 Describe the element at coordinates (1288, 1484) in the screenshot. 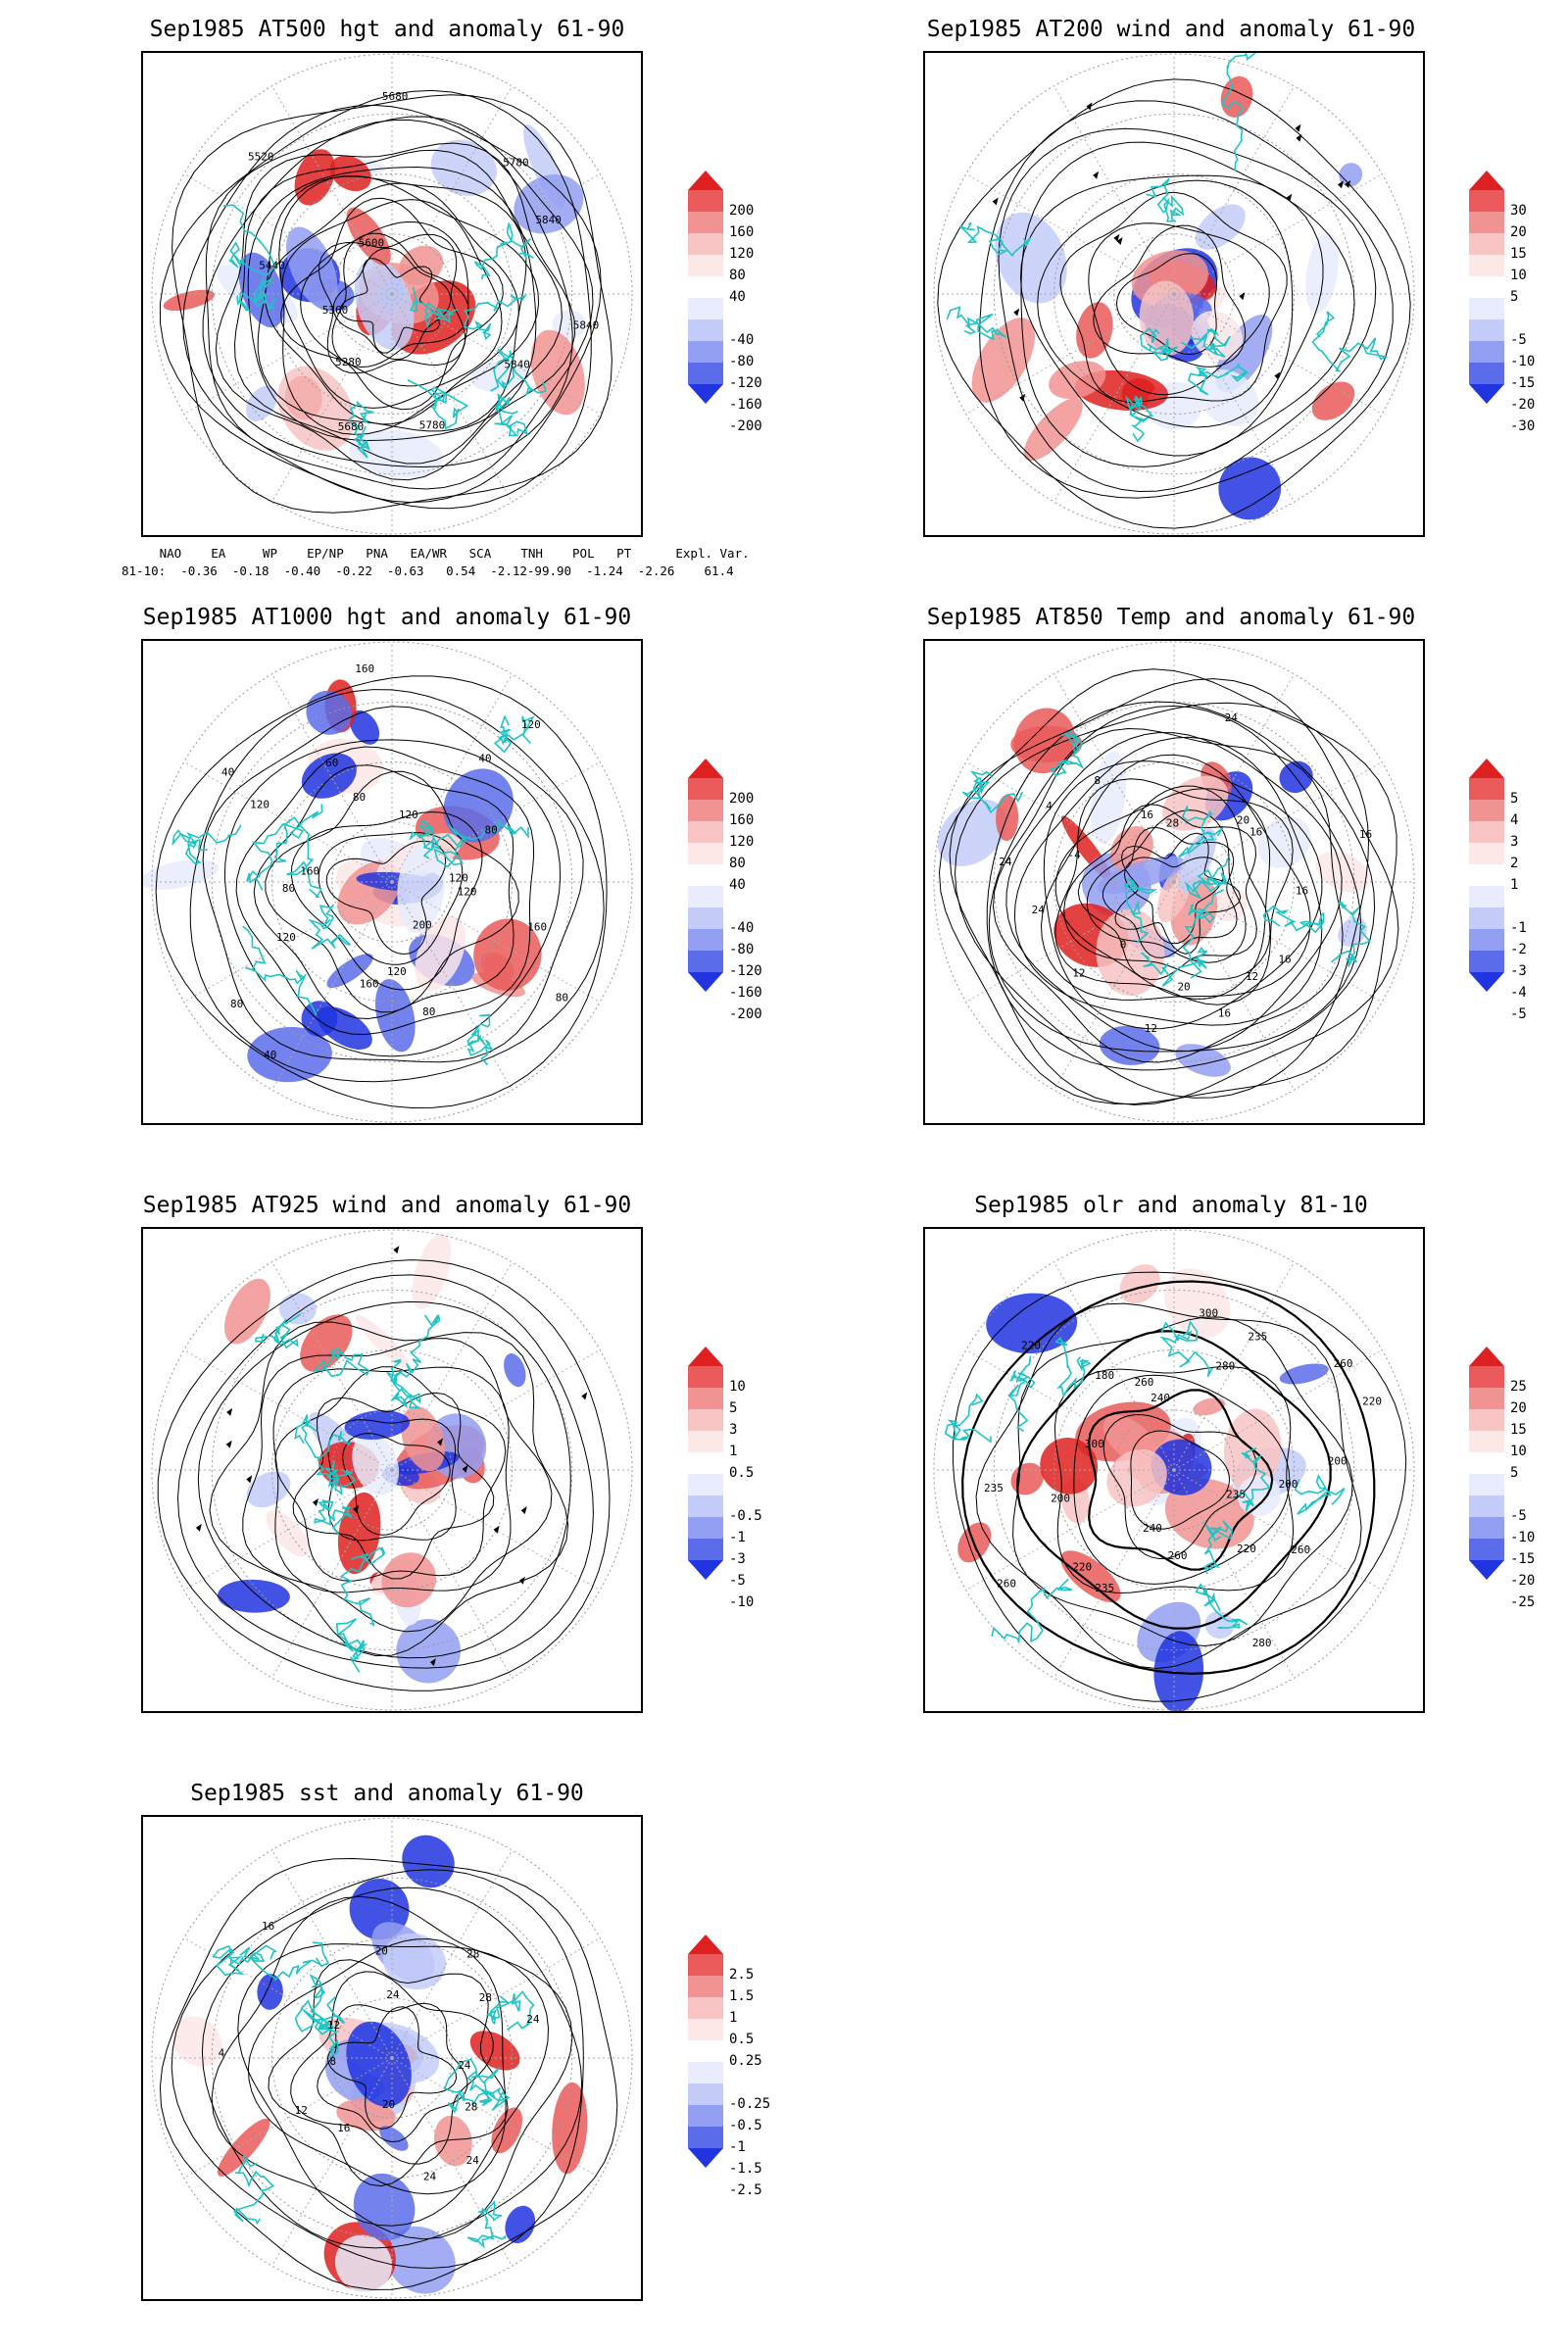

I see `contour-label: 200` at that location.